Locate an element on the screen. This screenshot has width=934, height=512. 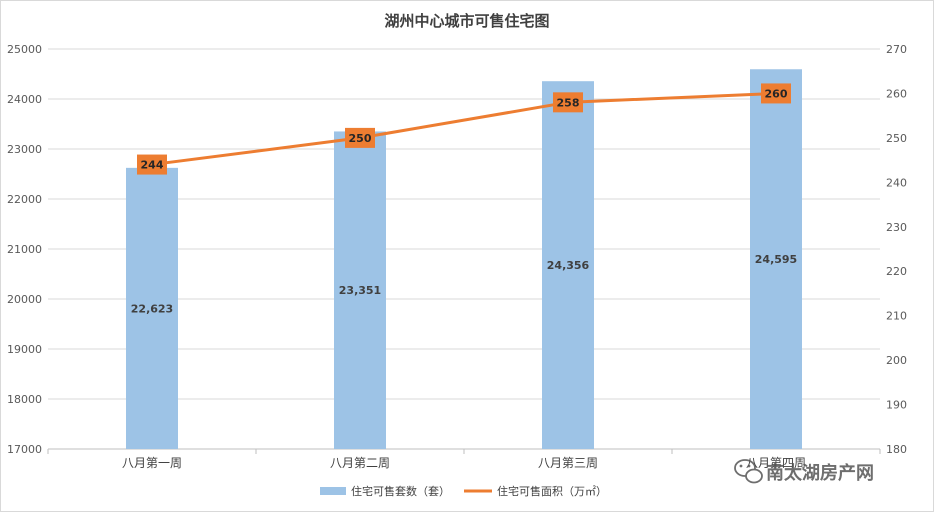
right-tick-label: 250 is located at coordinates (896, 138).